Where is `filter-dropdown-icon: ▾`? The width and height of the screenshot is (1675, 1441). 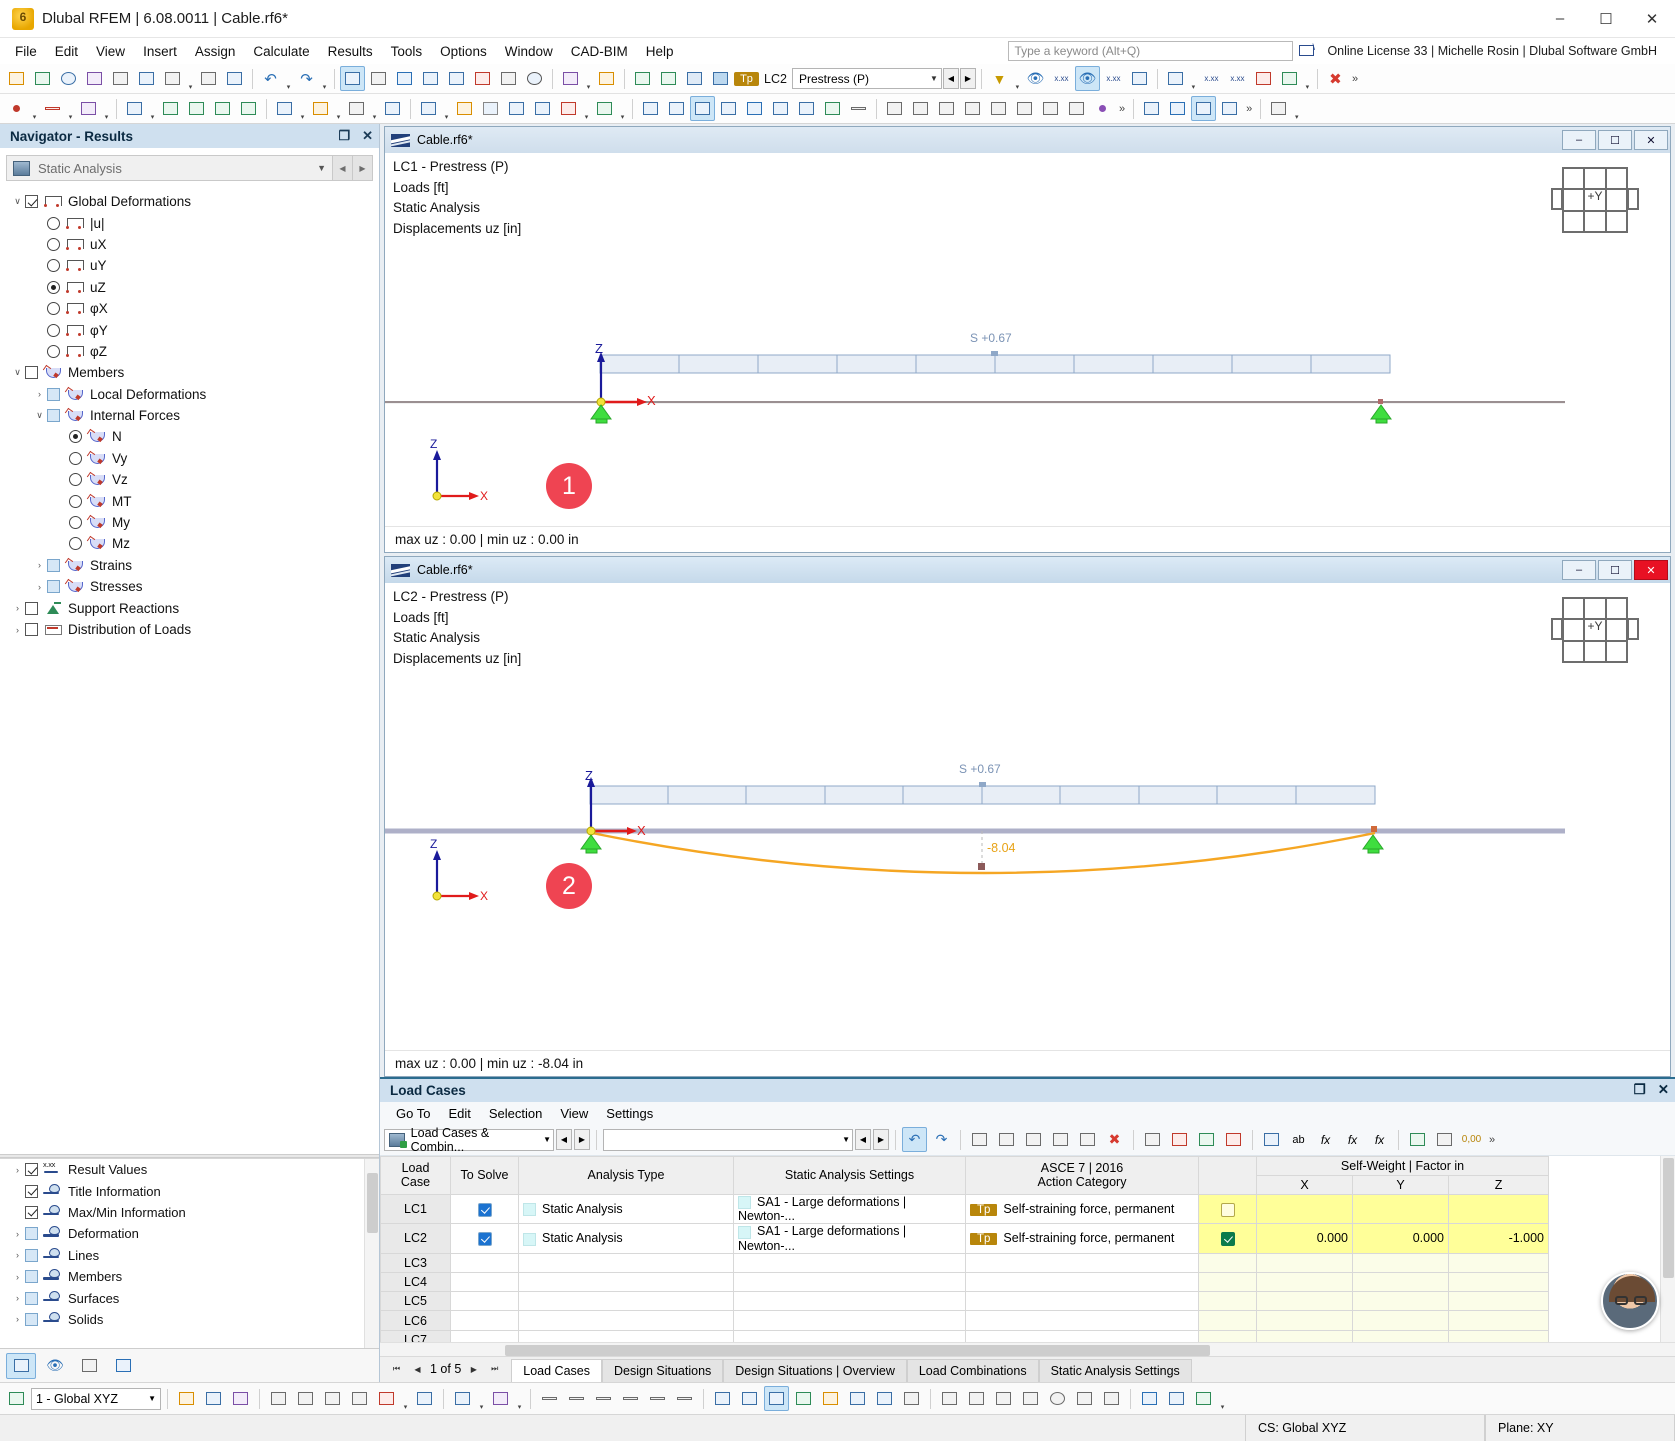 filter-dropdown-icon: ▾ is located at coordinates (1017, 87).